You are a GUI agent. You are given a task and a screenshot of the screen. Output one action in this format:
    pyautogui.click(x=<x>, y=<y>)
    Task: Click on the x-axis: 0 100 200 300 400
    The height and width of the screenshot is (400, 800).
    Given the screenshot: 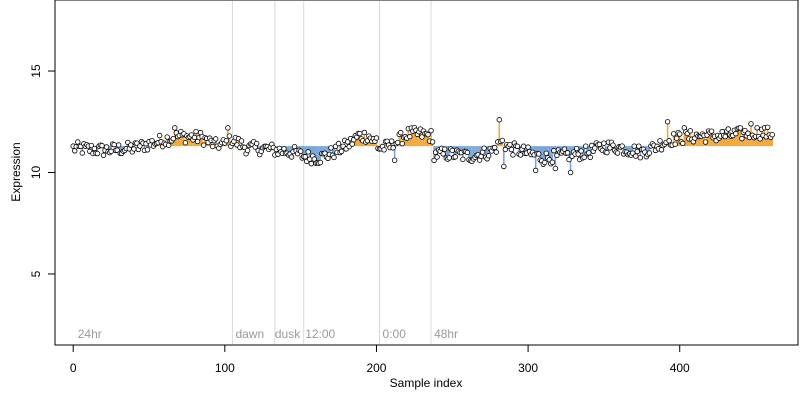 What is the action you would take?
    pyautogui.click(x=380, y=359)
    